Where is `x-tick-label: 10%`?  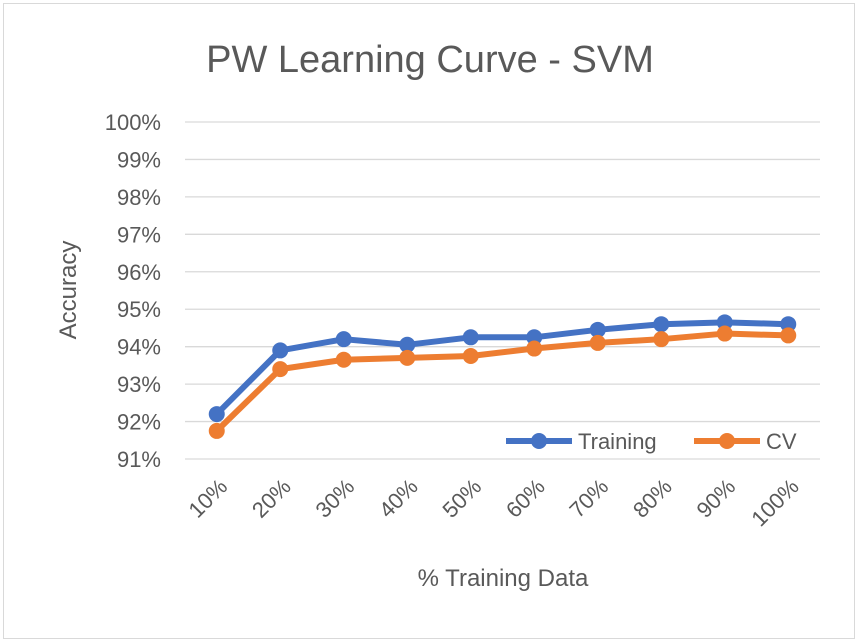 x-tick-label: 10% is located at coordinates (207, 498).